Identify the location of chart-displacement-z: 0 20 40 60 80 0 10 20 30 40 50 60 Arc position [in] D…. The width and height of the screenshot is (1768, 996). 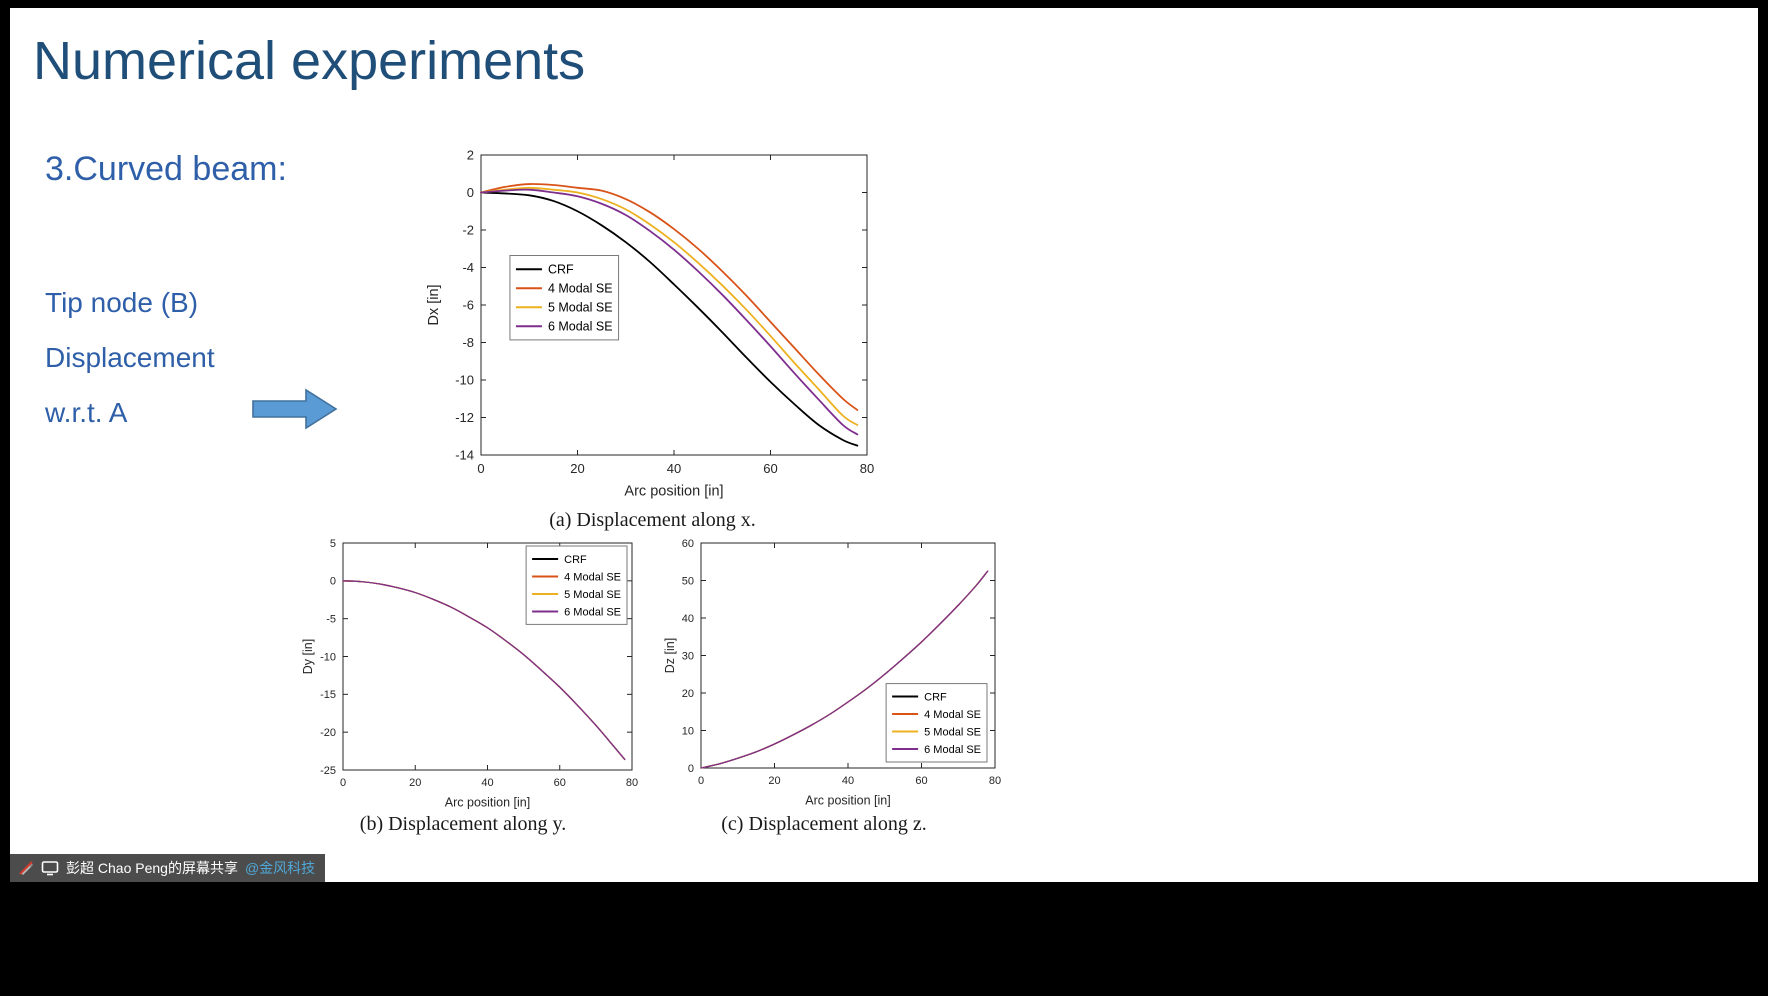
(824, 676).